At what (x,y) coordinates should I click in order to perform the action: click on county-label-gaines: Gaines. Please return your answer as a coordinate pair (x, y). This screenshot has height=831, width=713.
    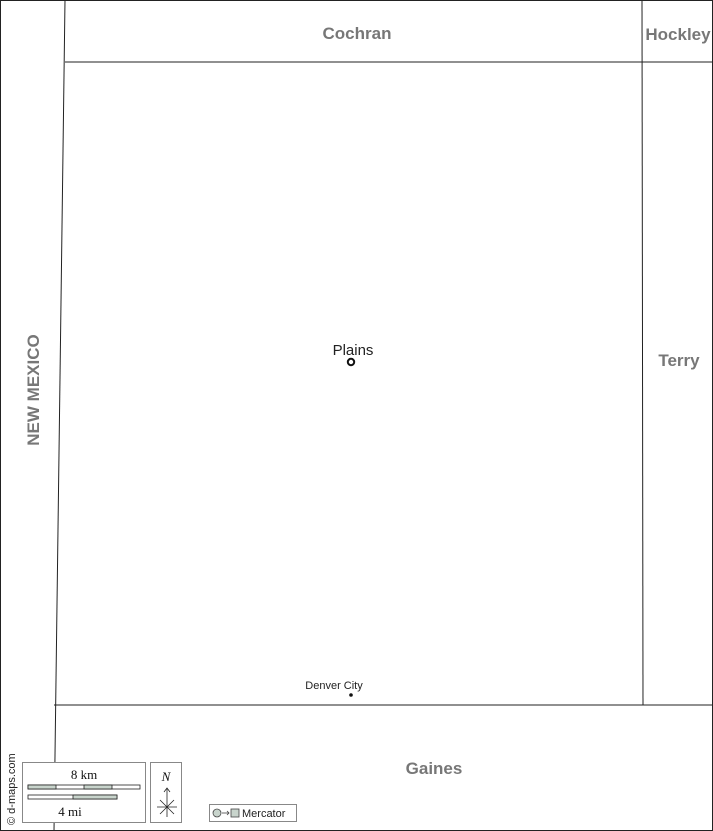
    Looking at the image, I should click on (434, 768).